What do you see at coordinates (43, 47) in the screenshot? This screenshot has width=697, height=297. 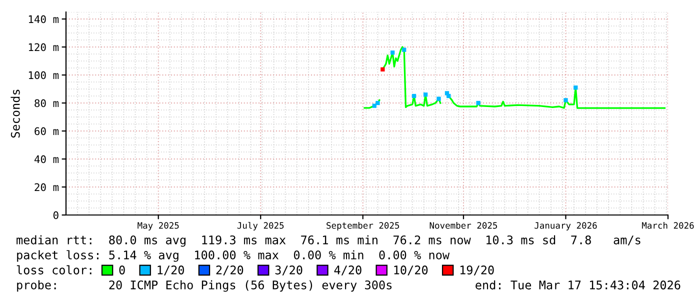 I see `y-tick-label: 120 m` at bounding box center [43, 47].